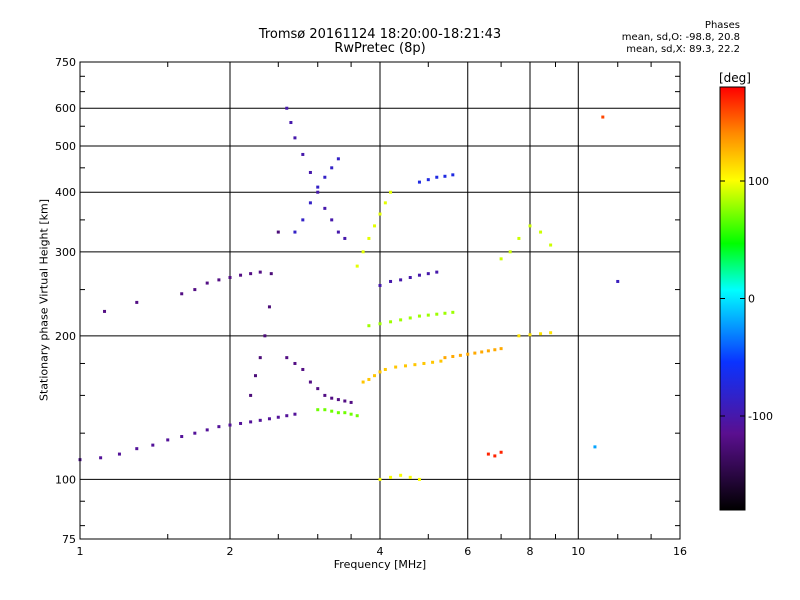 This screenshot has height=600, width=800. What do you see at coordinates (230, 551) in the screenshot?
I see `x-tick-label: 2` at bounding box center [230, 551].